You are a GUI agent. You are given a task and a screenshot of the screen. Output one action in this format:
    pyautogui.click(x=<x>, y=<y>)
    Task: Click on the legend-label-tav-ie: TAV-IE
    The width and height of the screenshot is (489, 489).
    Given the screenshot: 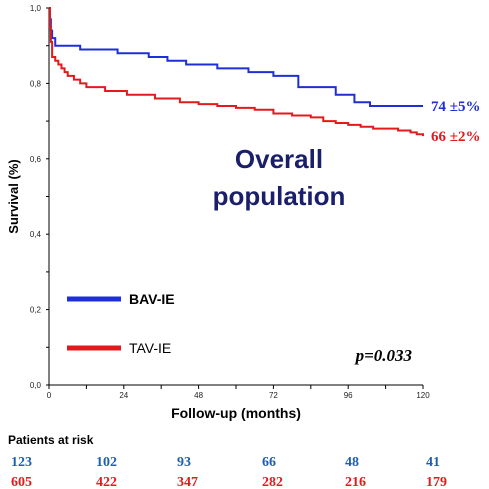 What is the action you would take?
    pyautogui.click(x=150, y=348)
    